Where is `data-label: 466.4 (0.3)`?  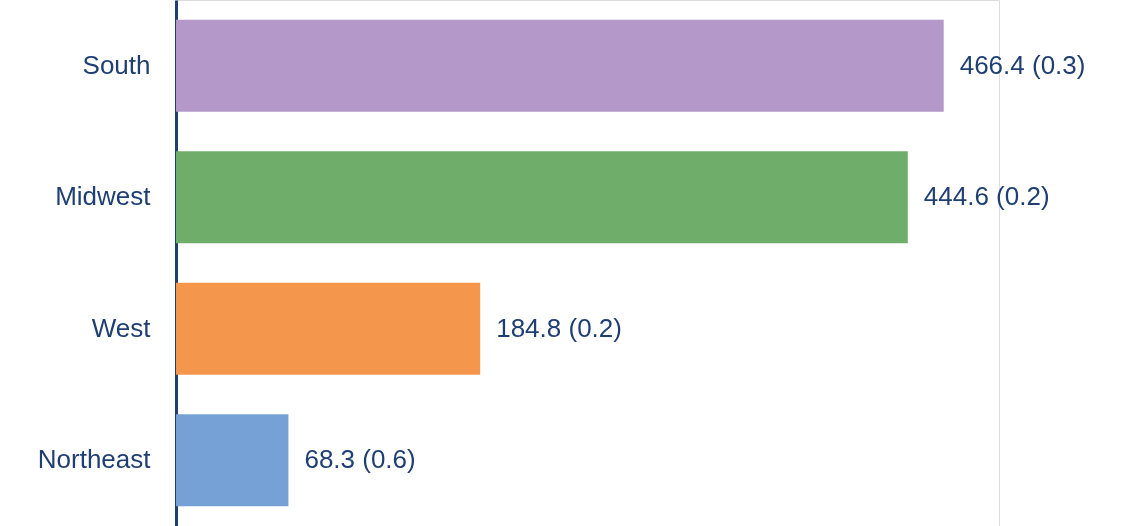 data-label: 466.4 (0.3) is located at coordinates (1022, 64).